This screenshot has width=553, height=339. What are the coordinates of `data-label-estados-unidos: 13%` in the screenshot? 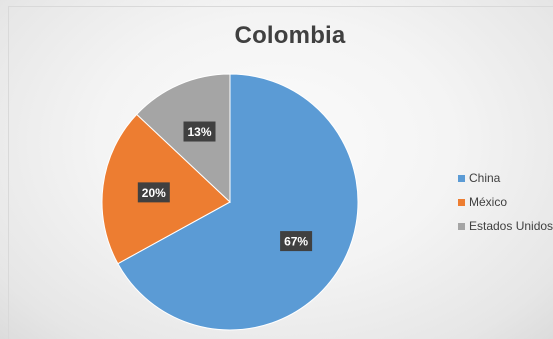 It's located at (199, 131).